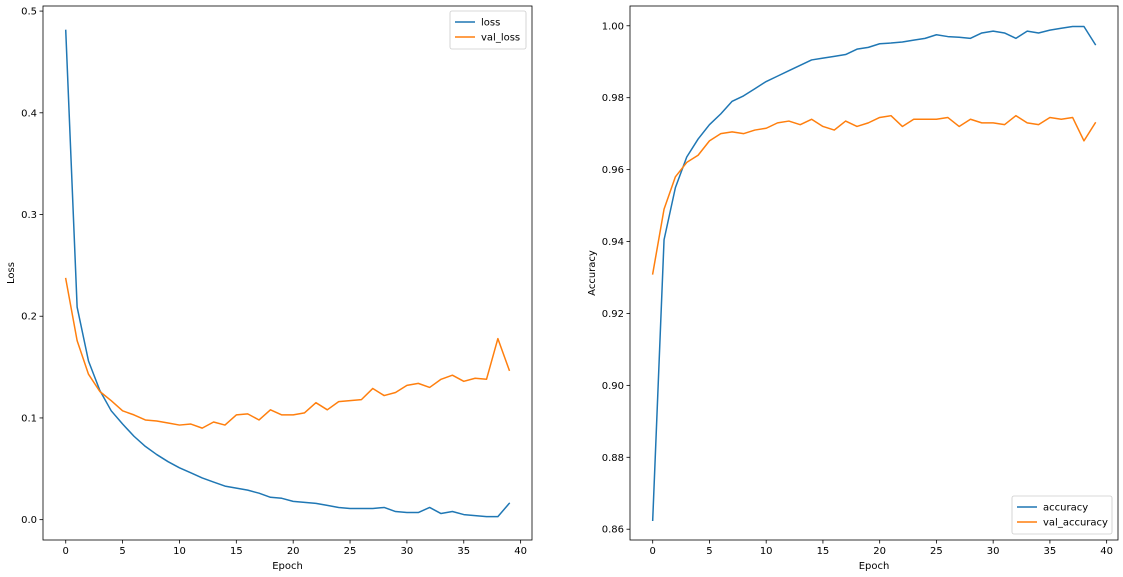  I want to click on y-axis-label: Accuracy, so click(592, 273).